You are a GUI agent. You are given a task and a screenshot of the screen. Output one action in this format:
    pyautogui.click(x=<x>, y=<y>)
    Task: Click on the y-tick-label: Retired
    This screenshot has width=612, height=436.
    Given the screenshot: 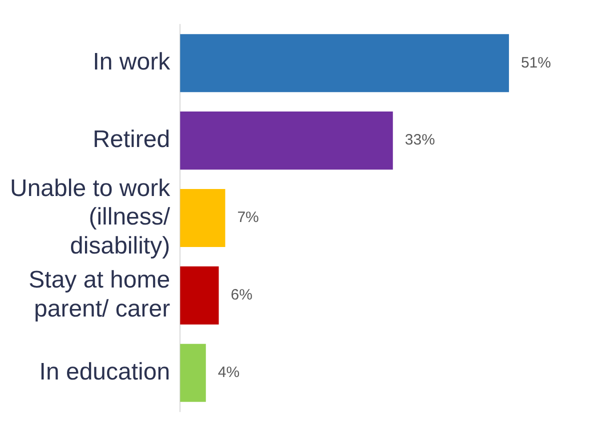 What is the action you would take?
    pyautogui.click(x=131, y=140)
    